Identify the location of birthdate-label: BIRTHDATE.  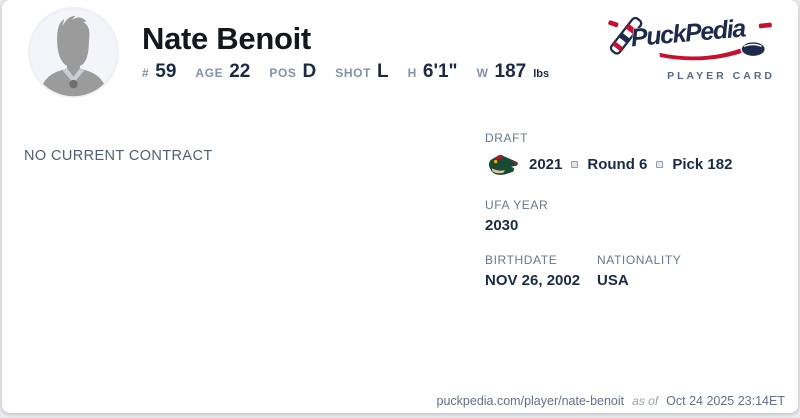
(521, 260).